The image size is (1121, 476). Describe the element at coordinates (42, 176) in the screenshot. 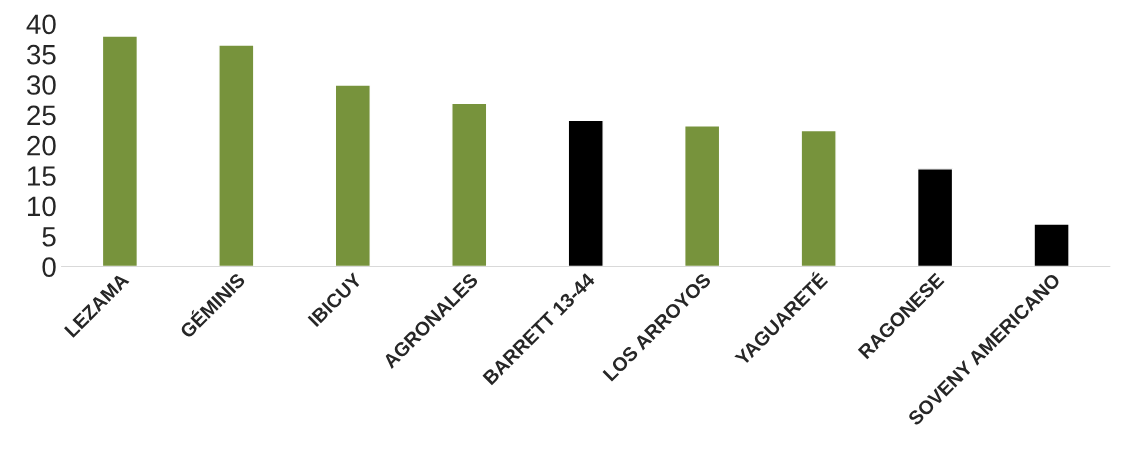

I see `y-tick-label: 15` at that location.